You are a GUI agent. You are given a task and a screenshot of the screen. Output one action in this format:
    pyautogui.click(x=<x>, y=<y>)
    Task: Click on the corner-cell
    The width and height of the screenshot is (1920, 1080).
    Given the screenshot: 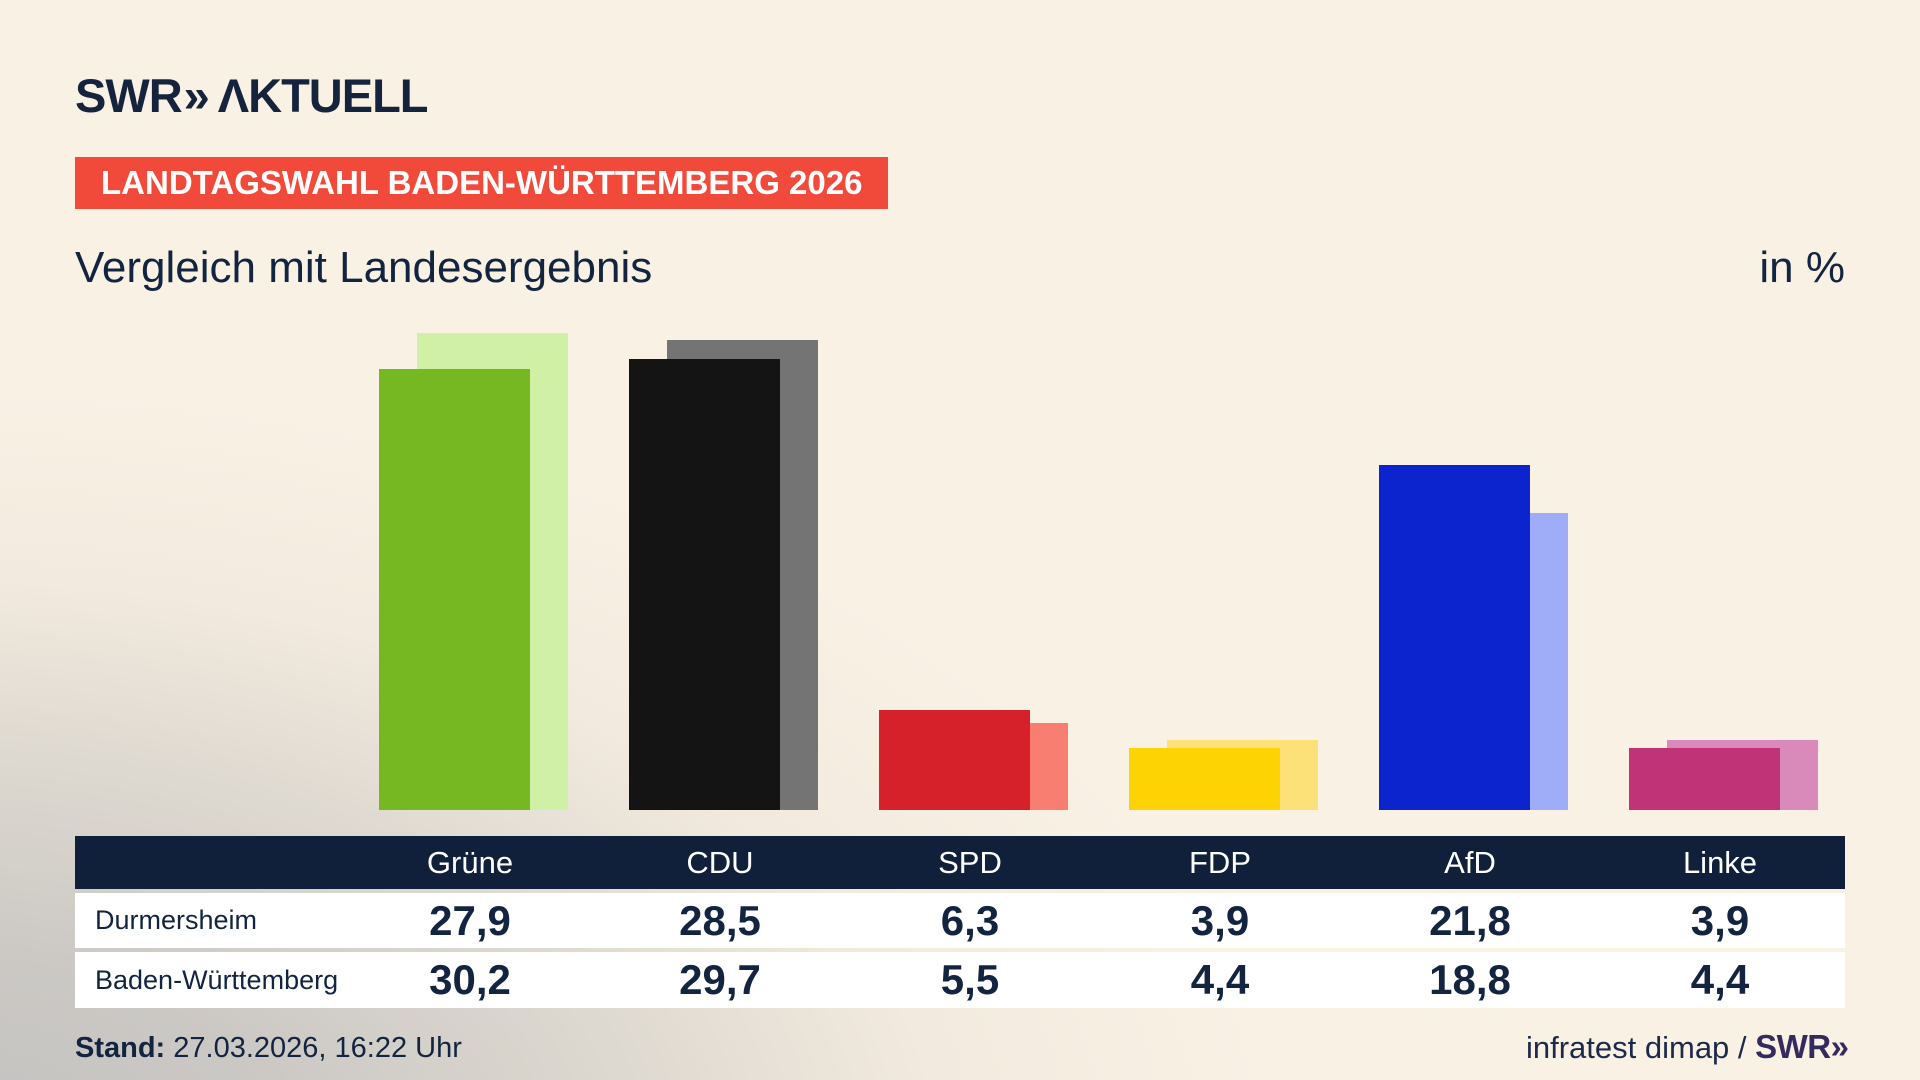 What is the action you would take?
    pyautogui.click(x=210, y=862)
    